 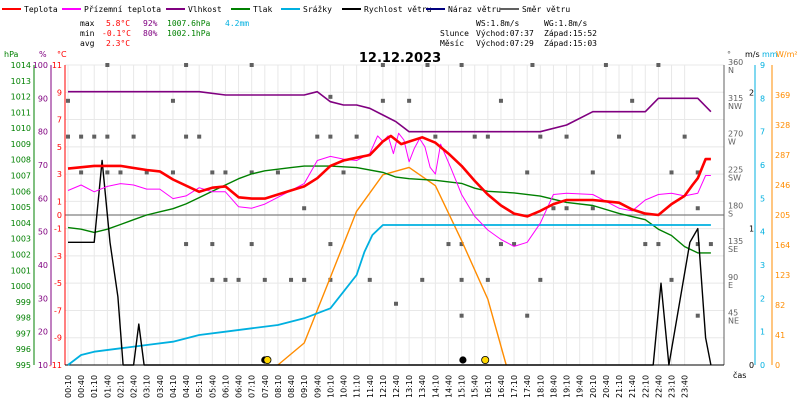 I want to click on x-tick-label: 09:40, so click(x=317, y=386).